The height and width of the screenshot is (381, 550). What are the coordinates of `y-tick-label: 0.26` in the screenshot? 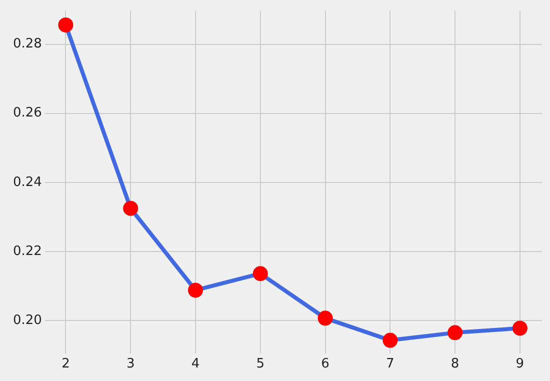 It's located at (27, 113).